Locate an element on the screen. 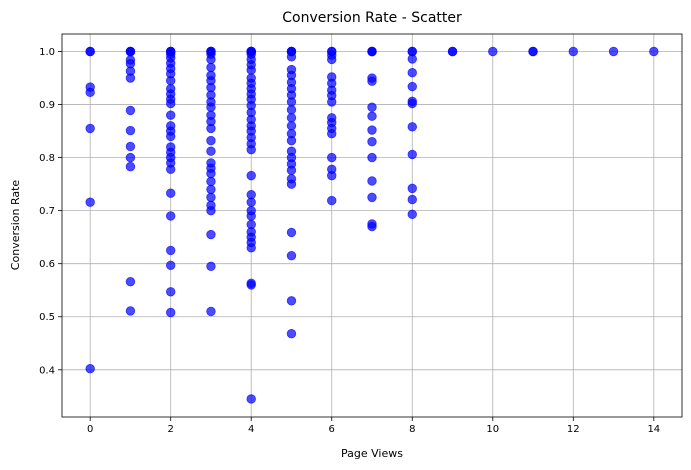  y-tick-label: 1.0 is located at coordinates (47, 52).